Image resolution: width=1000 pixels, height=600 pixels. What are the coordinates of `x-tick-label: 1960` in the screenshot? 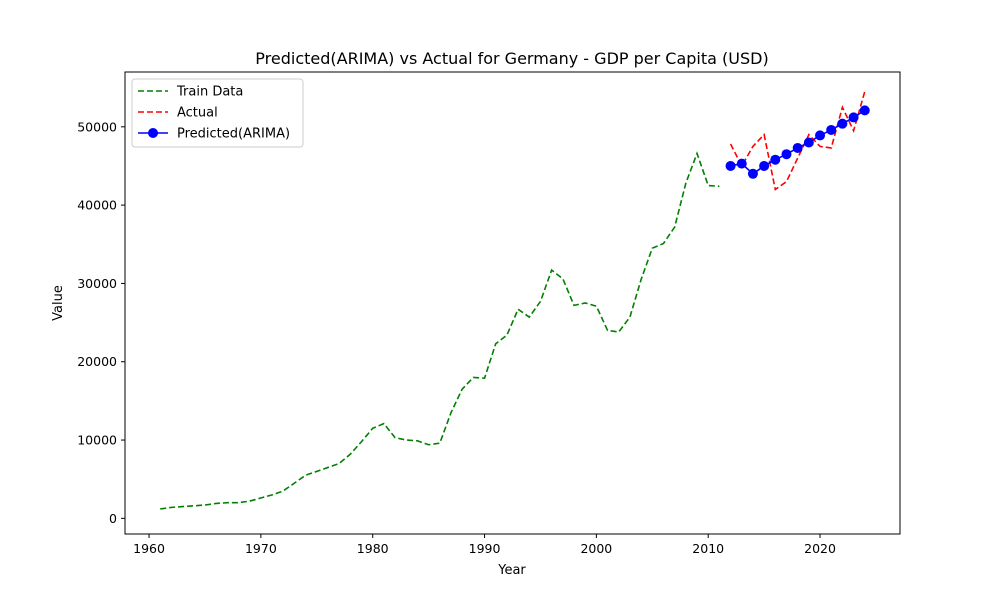 It's located at (149, 548).